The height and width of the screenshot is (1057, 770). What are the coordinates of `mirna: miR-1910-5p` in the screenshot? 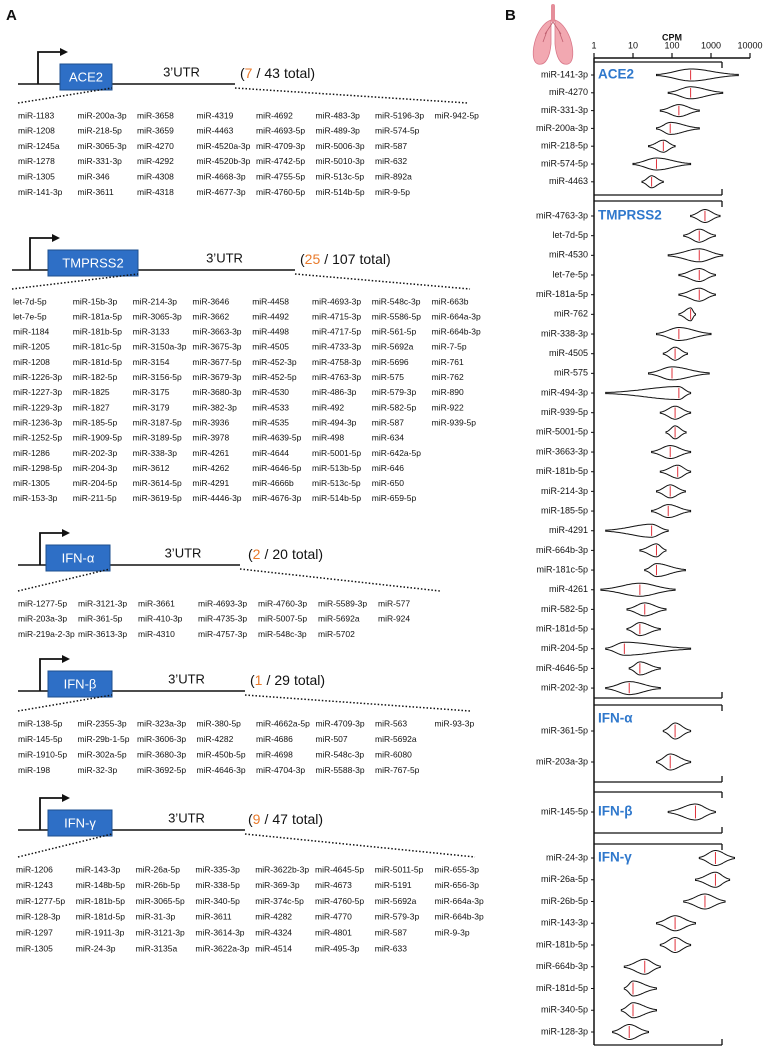 It's located at (42, 754).